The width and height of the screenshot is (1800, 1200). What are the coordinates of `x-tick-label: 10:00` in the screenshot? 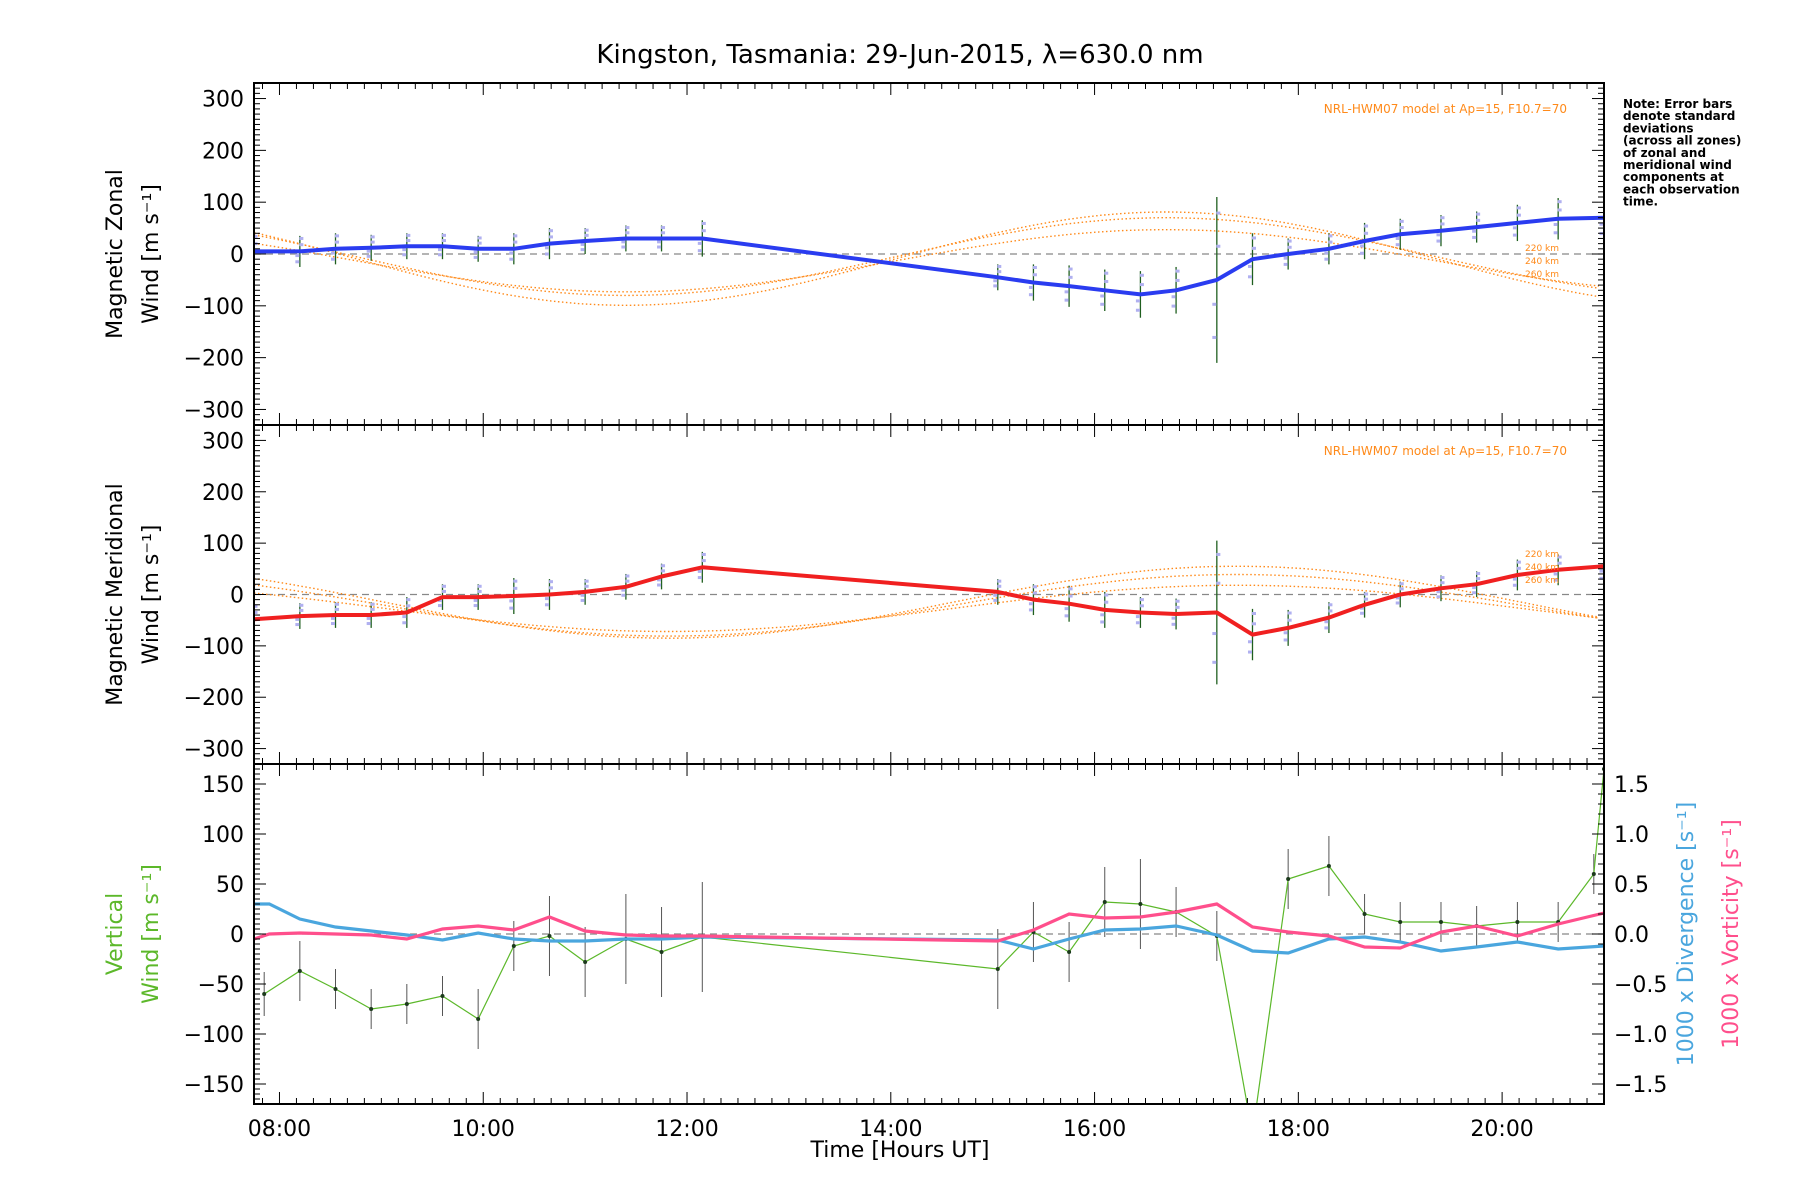 It's located at (483, 1129).